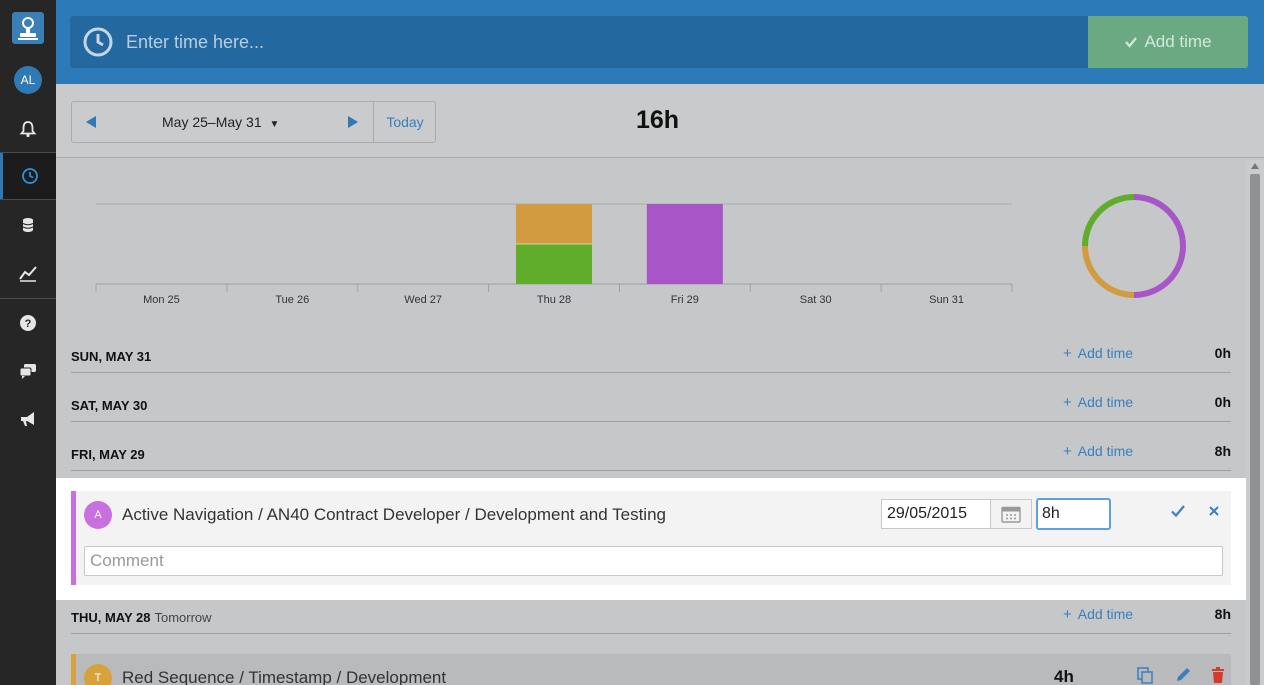 The height and width of the screenshot is (685, 1264). What do you see at coordinates (651, 353) in the screenshot?
I see `day-row-sun: SUN, MAY 31 + Add time 0h` at bounding box center [651, 353].